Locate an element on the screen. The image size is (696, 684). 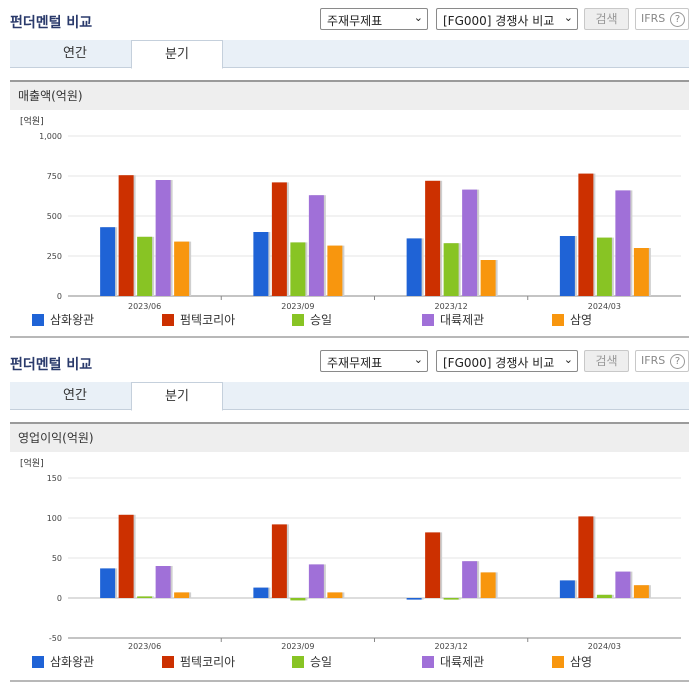
unit-label: [억원] is located at coordinates (32, 463).